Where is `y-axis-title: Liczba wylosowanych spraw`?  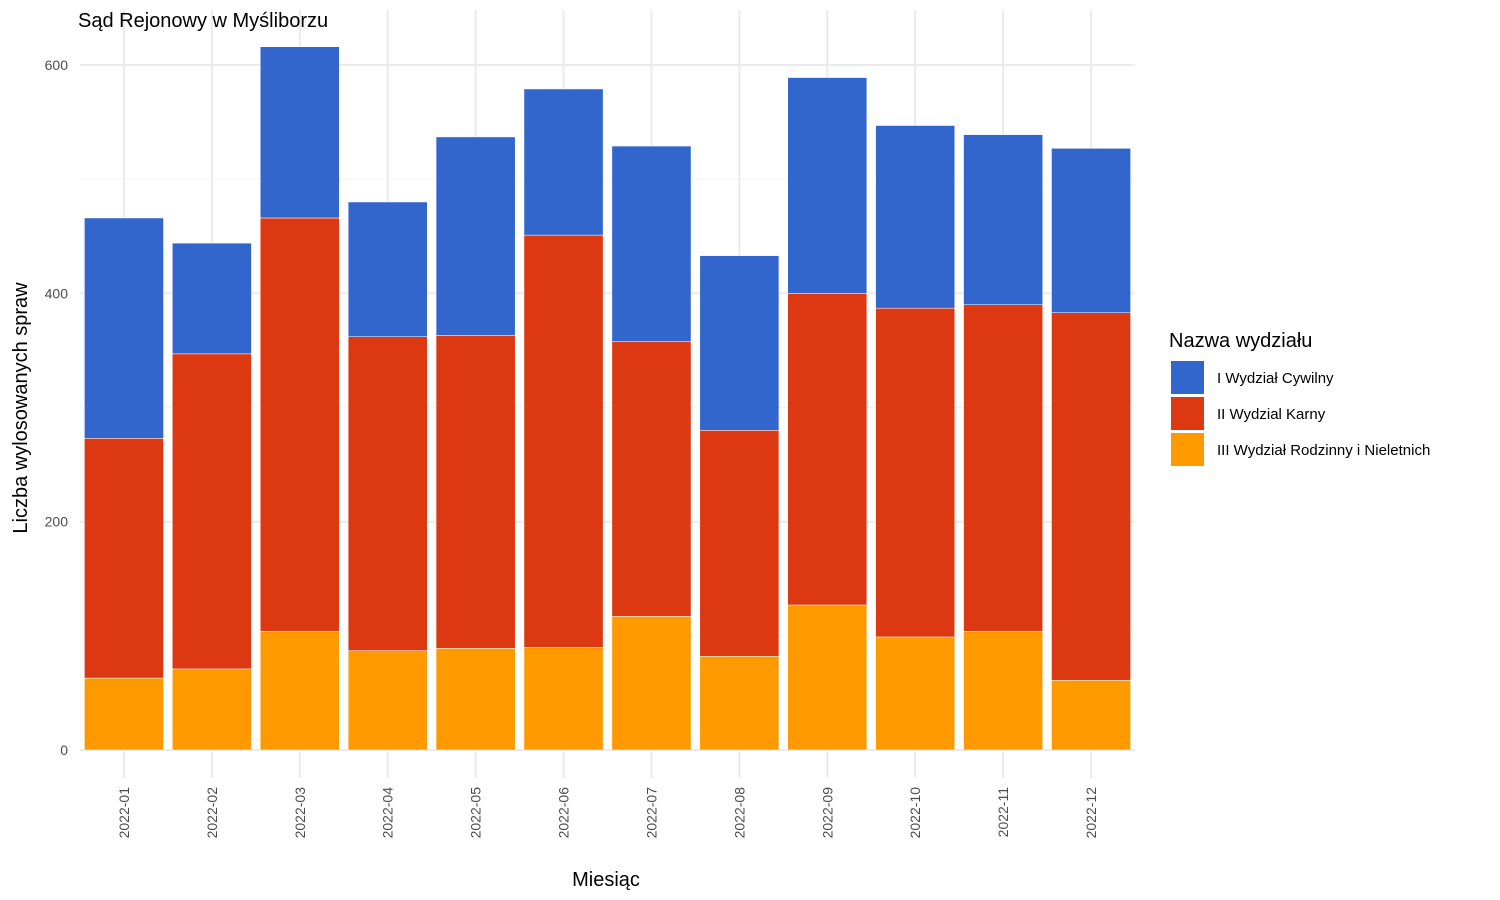 y-axis-title: Liczba wylosowanych spraw is located at coordinates (21, 408).